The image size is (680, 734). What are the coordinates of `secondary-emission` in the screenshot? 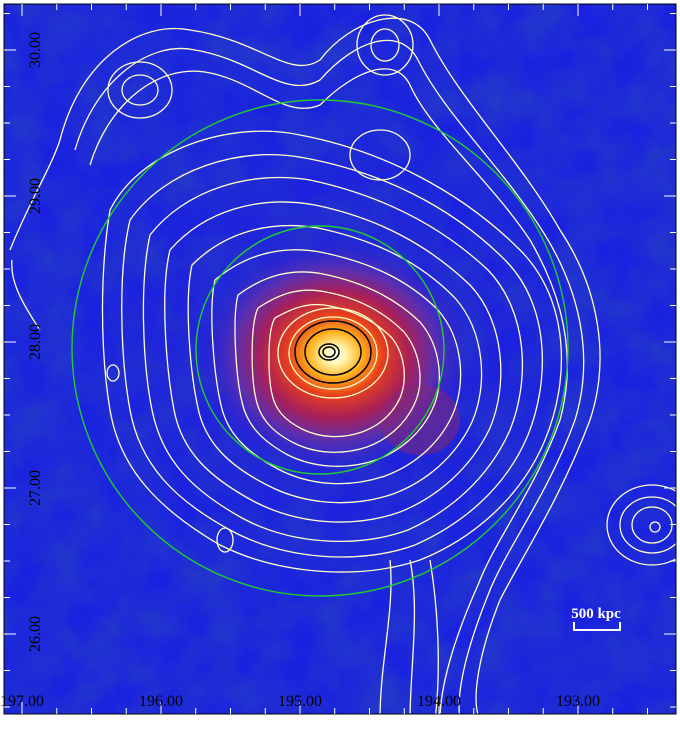 It's located at (420, 420).